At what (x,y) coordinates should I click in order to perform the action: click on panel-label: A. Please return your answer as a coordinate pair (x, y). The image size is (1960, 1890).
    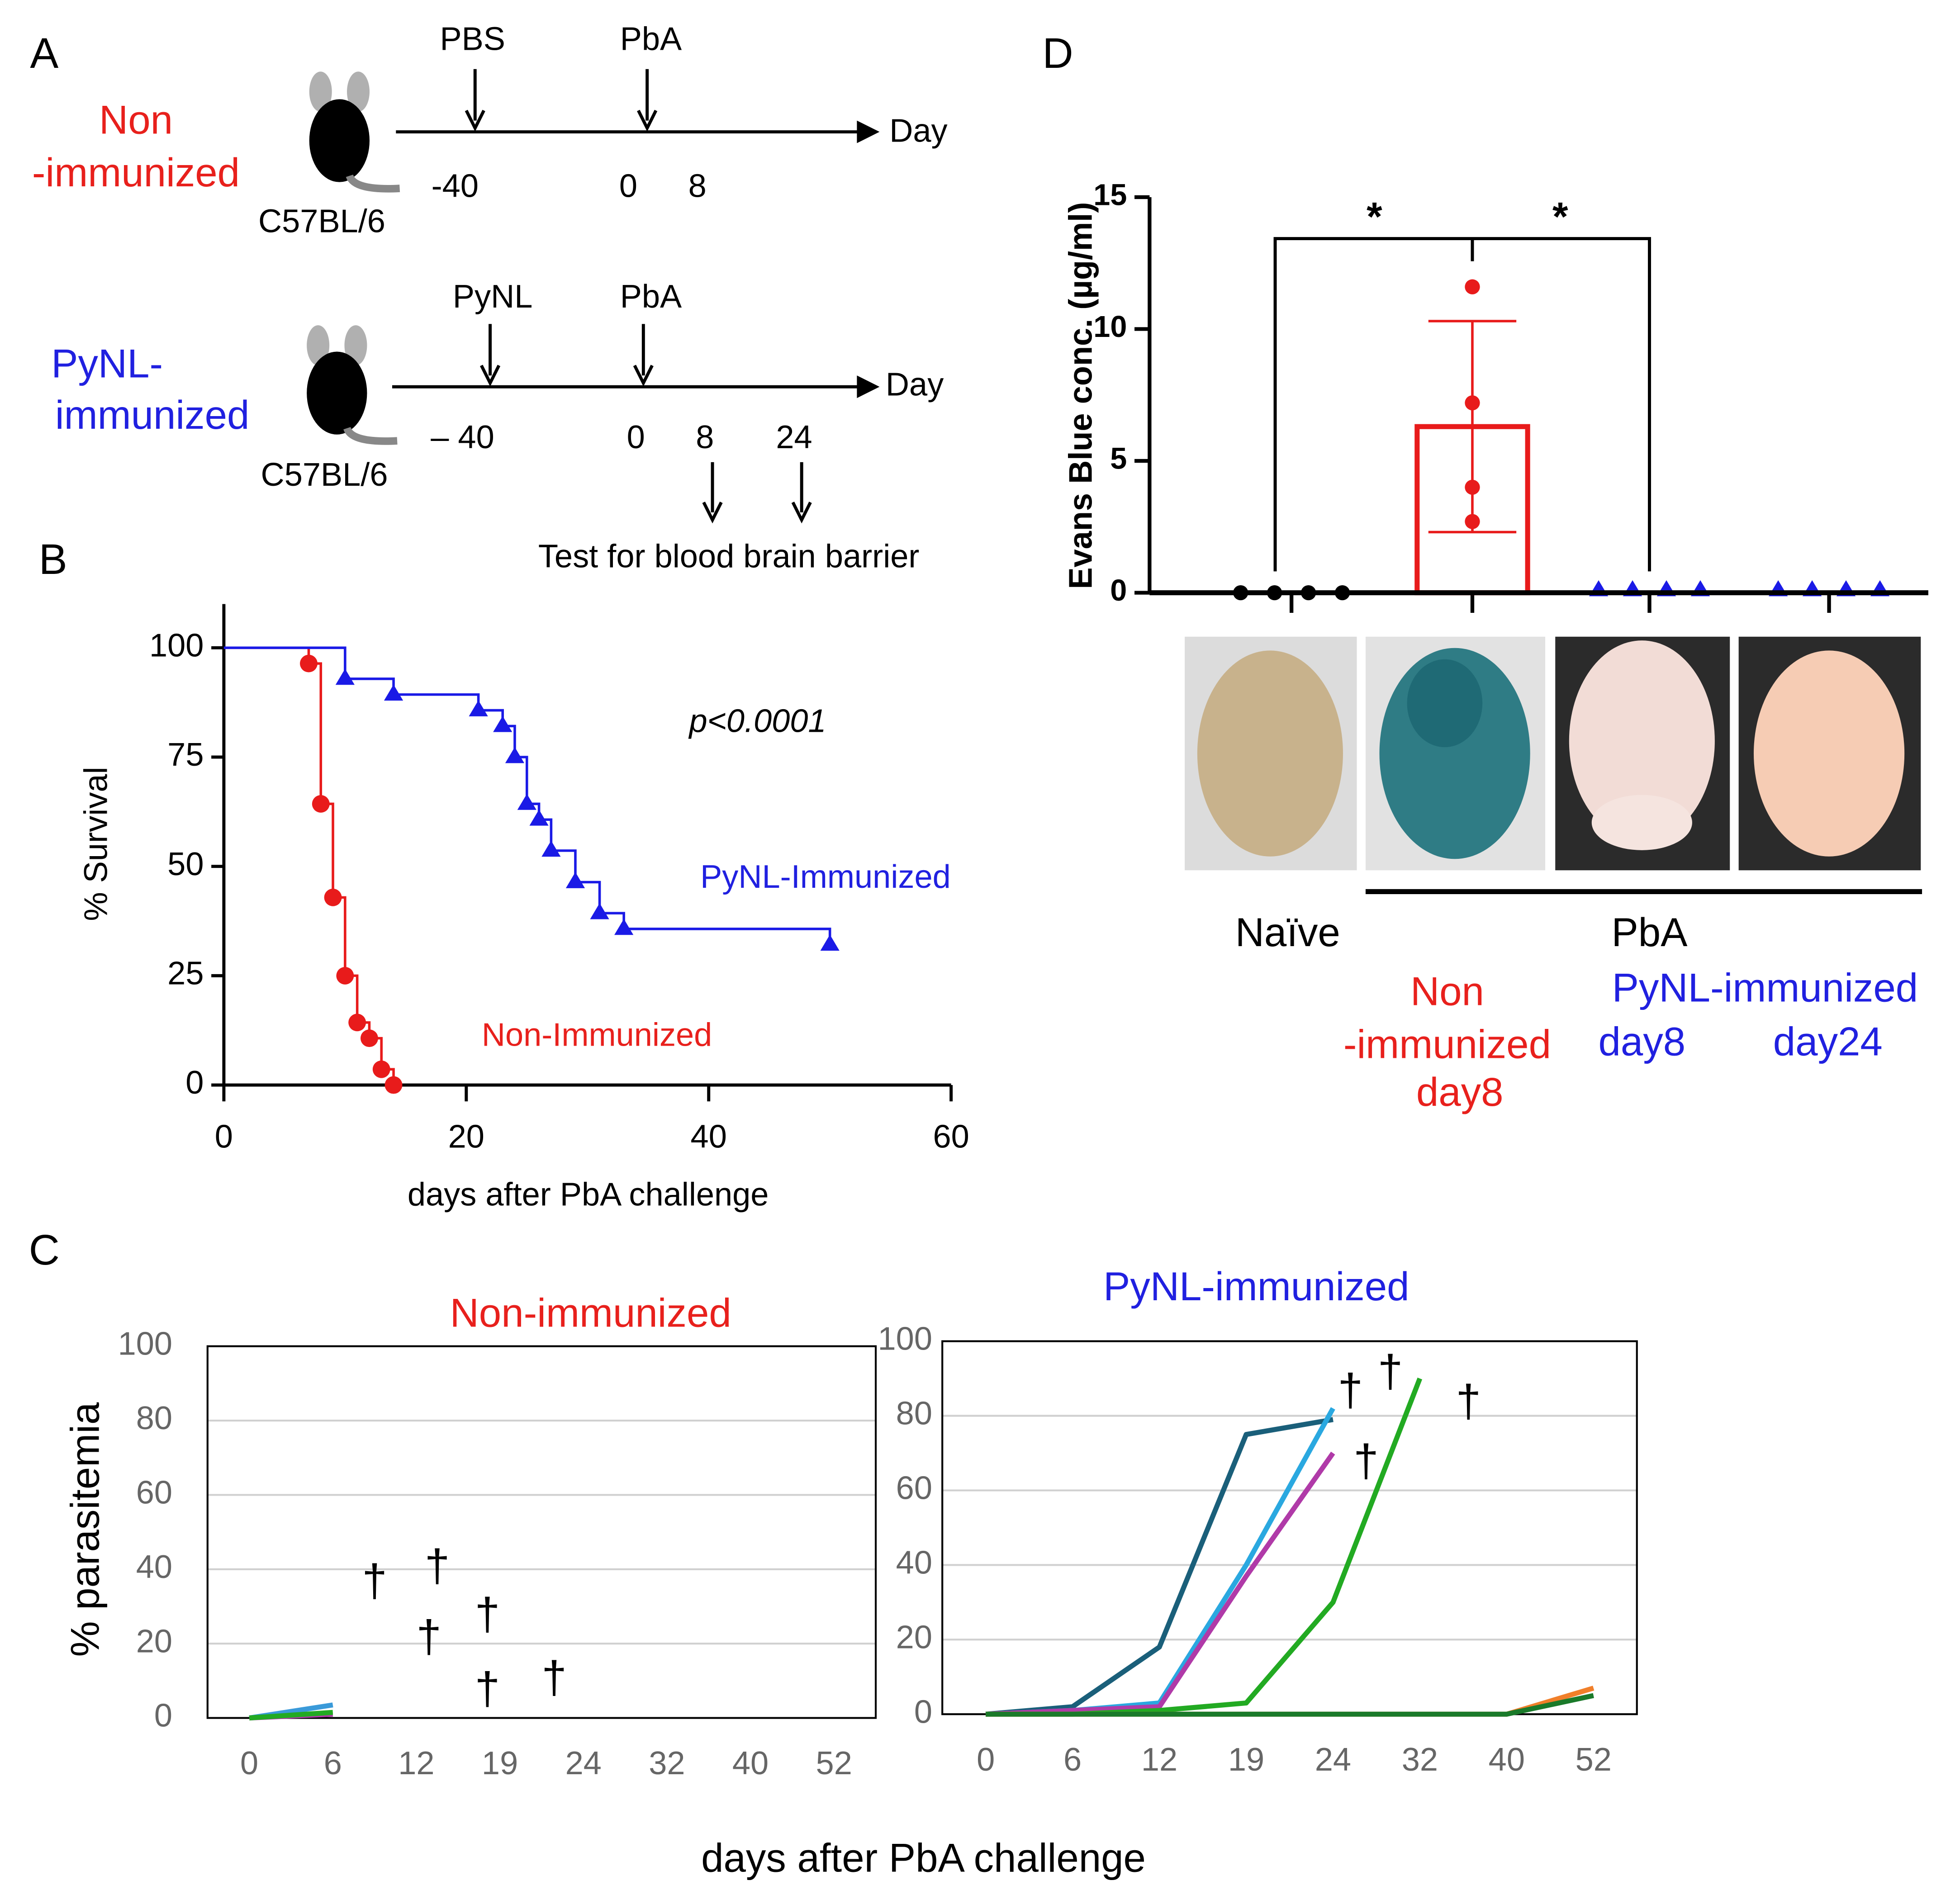
    Looking at the image, I should click on (44, 54).